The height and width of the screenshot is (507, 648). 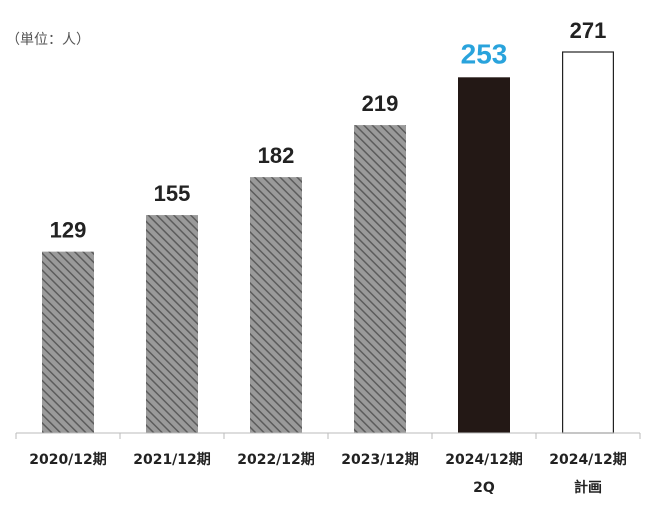 What do you see at coordinates (172, 460) in the screenshot?
I see `x-tick-label-2: 2021/12期` at bounding box center [172, 460].